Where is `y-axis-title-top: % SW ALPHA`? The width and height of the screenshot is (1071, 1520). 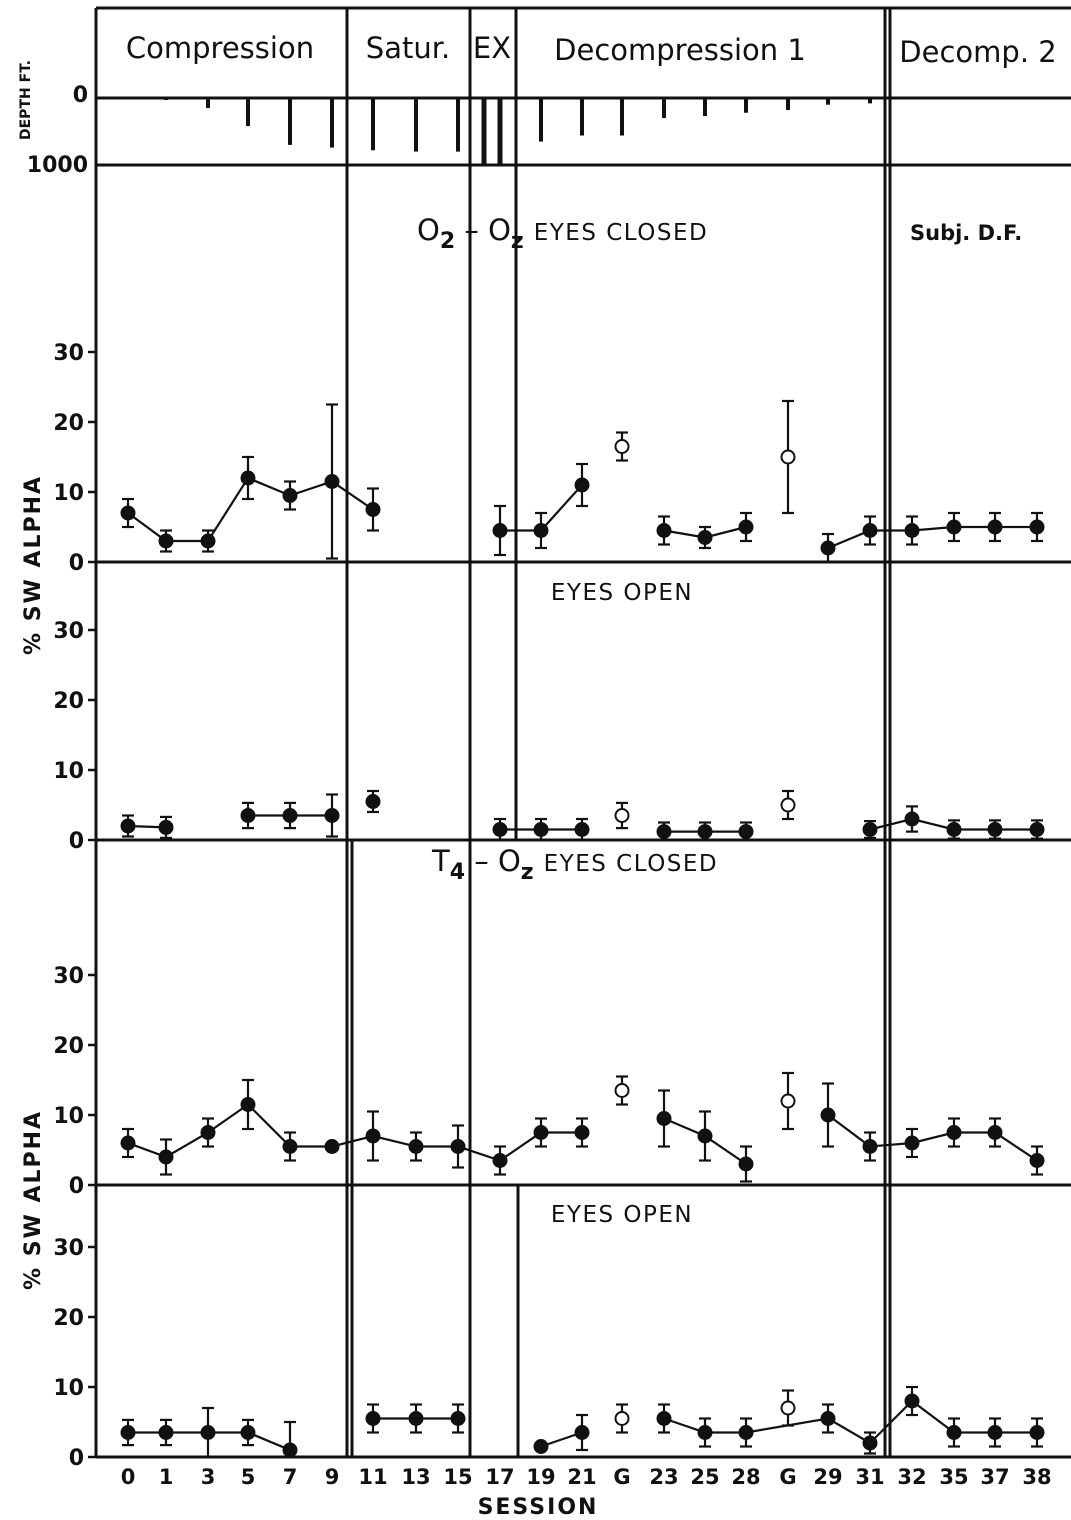
y-axis-title-top: % SW ALPHA is located at coordinates (33, 565).